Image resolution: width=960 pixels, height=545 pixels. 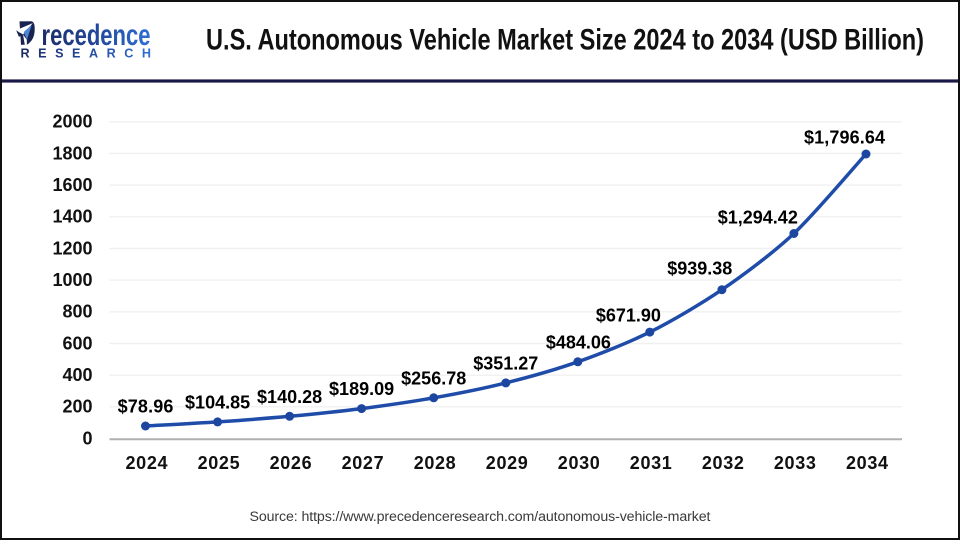 What do you see at coordinates (651, 463) in the screenshot?
I see `svg-text: 2031` at bounding box center [651, 463].